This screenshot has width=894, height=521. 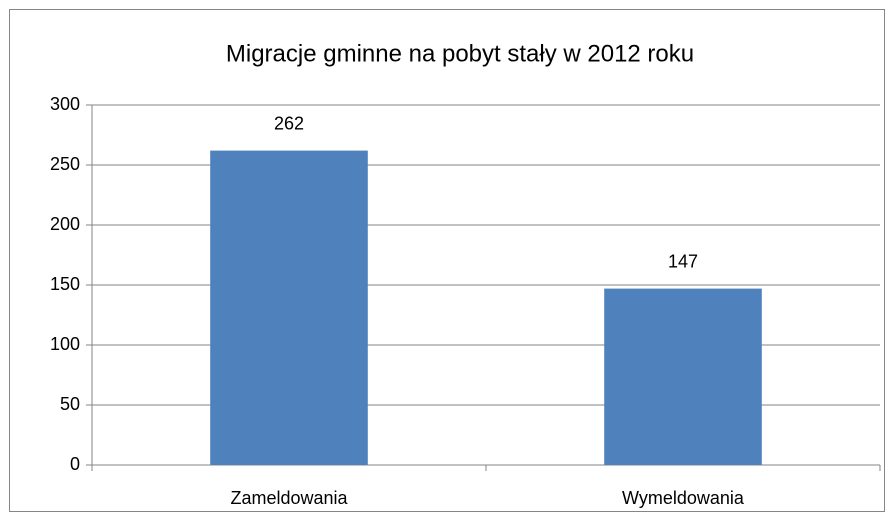 What do you see at coordinates (289, 498) in the screenshot?
I see `x-tick-label: Zameldowania` at bounding box center [289, 498].